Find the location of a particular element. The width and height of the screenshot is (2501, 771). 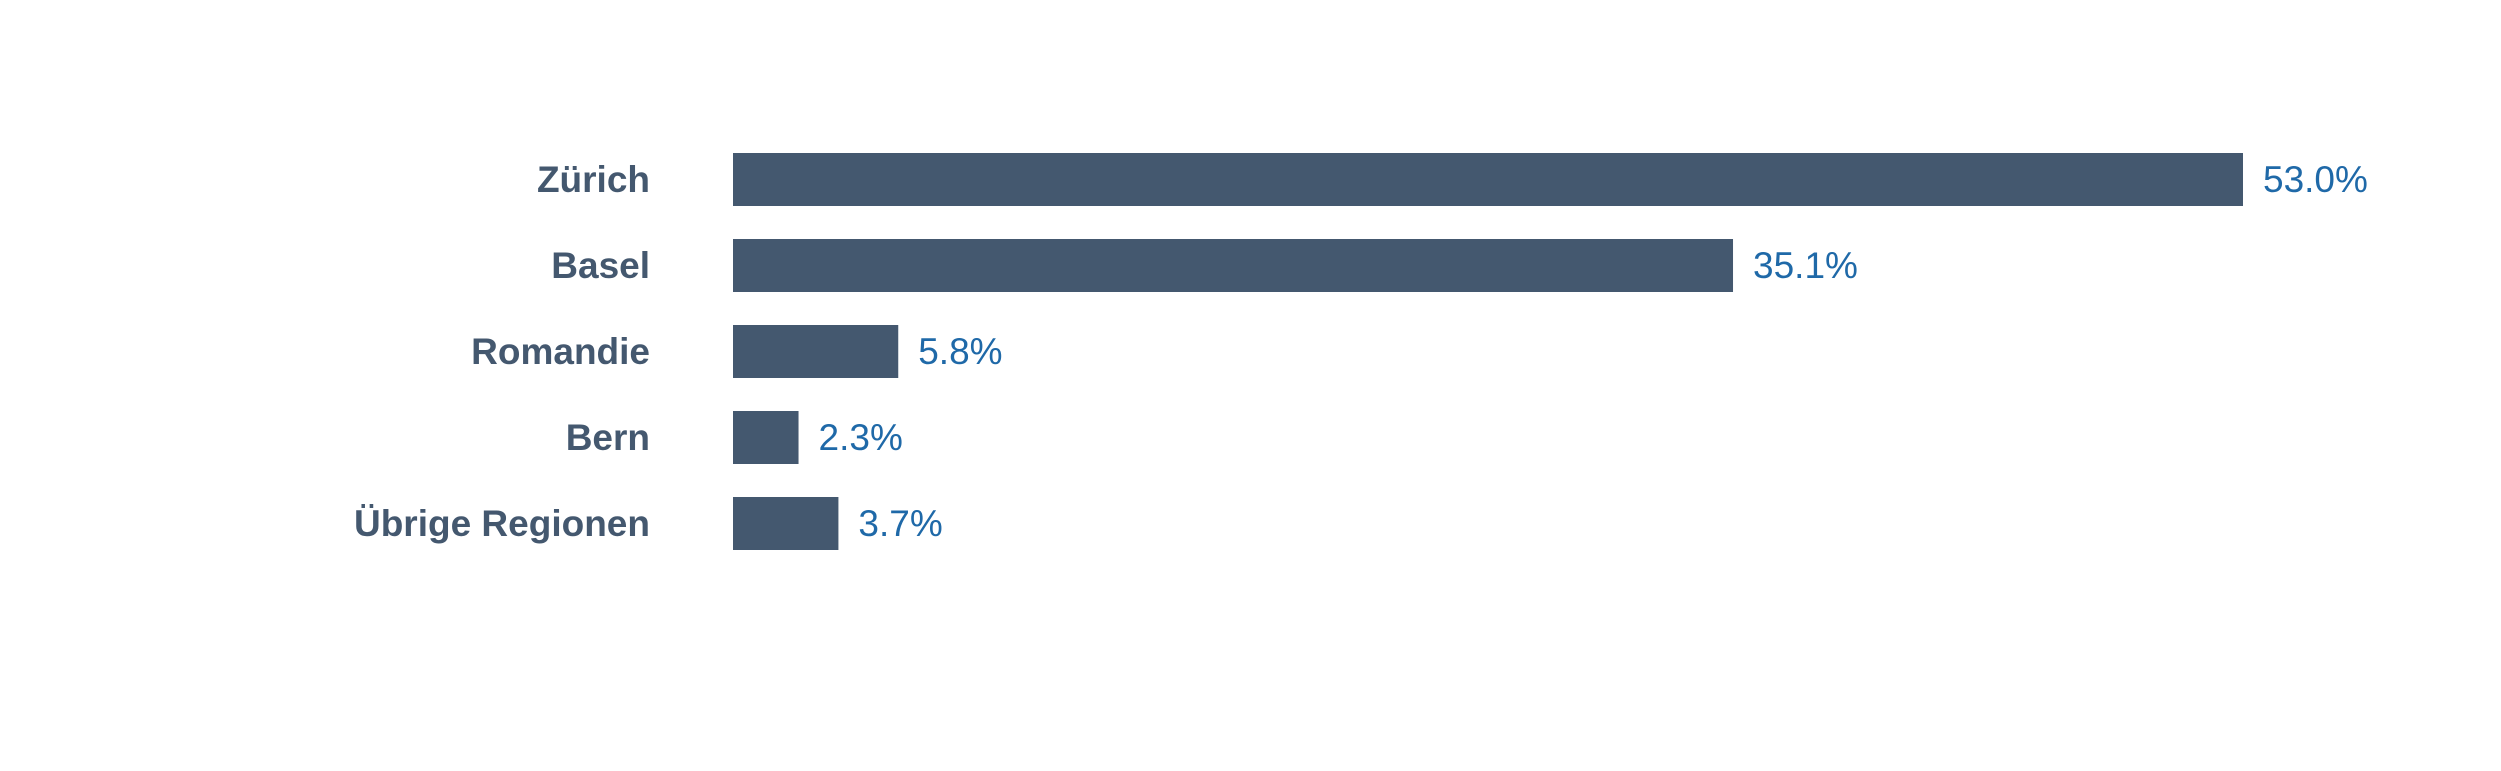

value-label-bern: 2.3% is located at coordinates (861, 437).